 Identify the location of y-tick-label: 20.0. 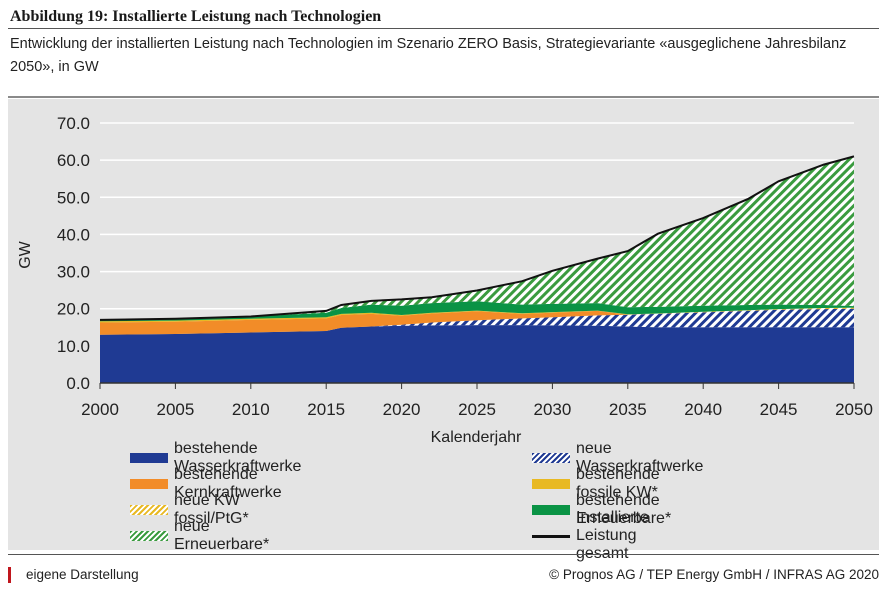
(73, 309).